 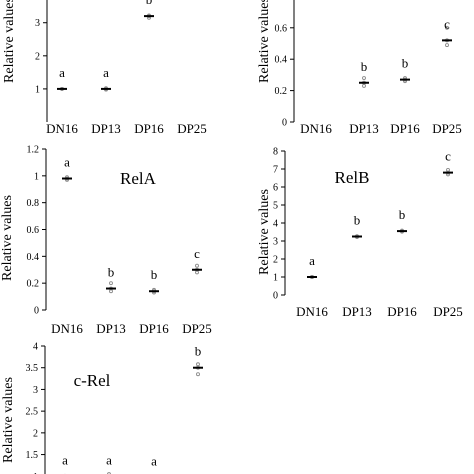 What do you see at coordinates (352, 177) in the screenshot?
I see `panel-title: RelB` at bounding box center [352, 177].